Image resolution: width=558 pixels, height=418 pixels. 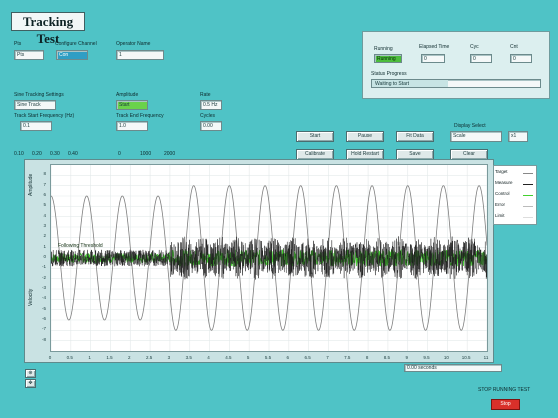 I want to click on rate-input: 0.5 Hz, so click(x=211, y=105).